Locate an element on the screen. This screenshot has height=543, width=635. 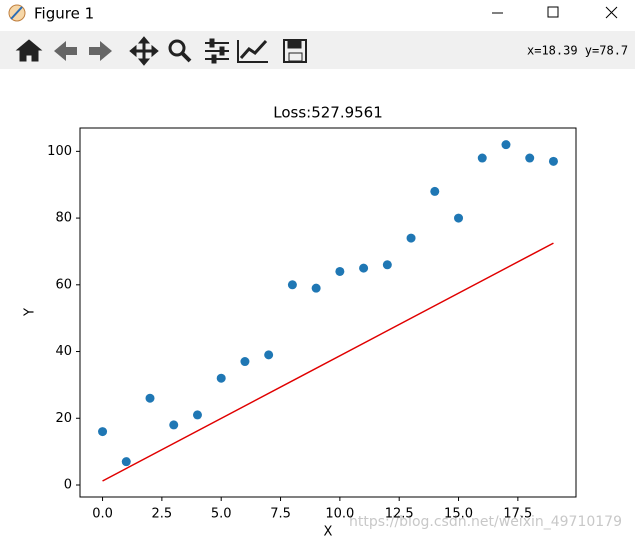
x-tick-label: 5.0 is located at coordinates (221, 514).